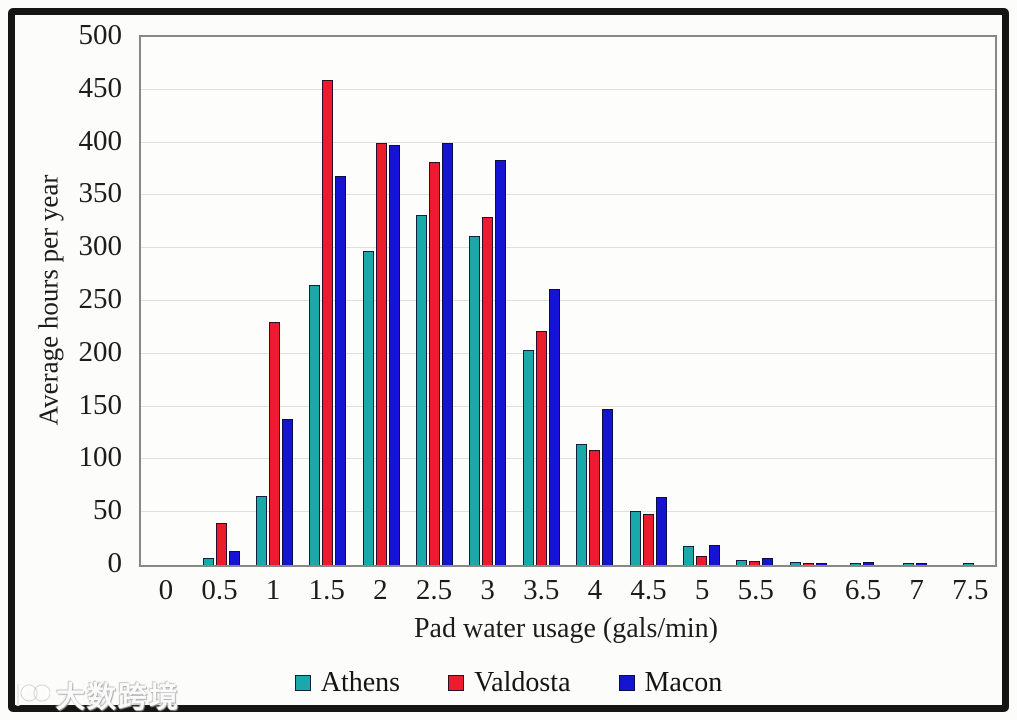 This screenshot has width=1017, height=720. I want to click on legend-label-valdosta: Valdosta, so click(522, 682).